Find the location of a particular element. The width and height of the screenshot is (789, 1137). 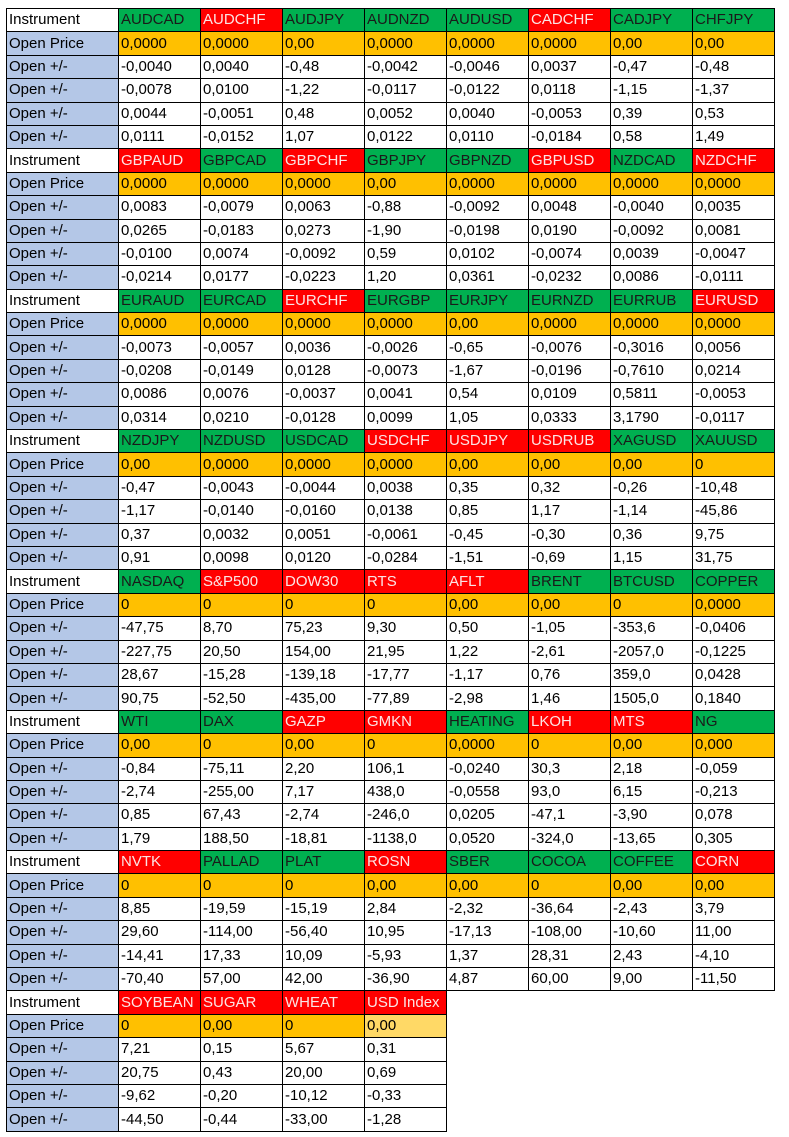

open-delta-cell: 0,39 is located at coordinates (651, 113).